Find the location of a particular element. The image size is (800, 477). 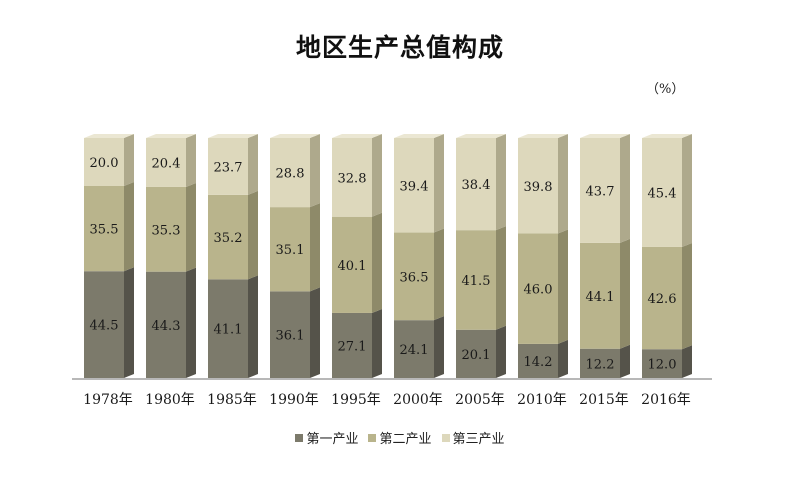

value-label-tertiary-9: 45.4 is located at coordinates (662, 193).